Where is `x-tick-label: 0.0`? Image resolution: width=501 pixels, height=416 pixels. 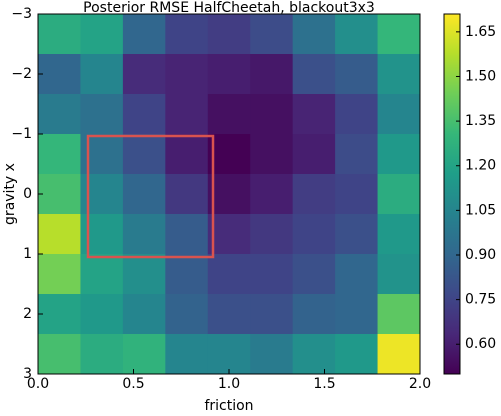
x-tick-label: 0.0 is located at coordinates (38, 384).